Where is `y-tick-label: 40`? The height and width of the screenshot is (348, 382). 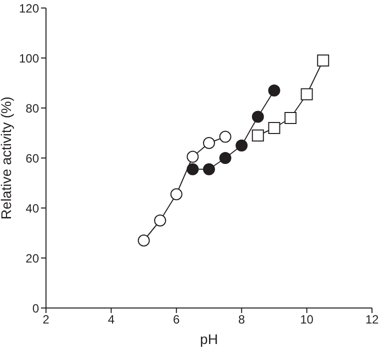 y-tick-label: 40 is located at coordinates (33, 208).